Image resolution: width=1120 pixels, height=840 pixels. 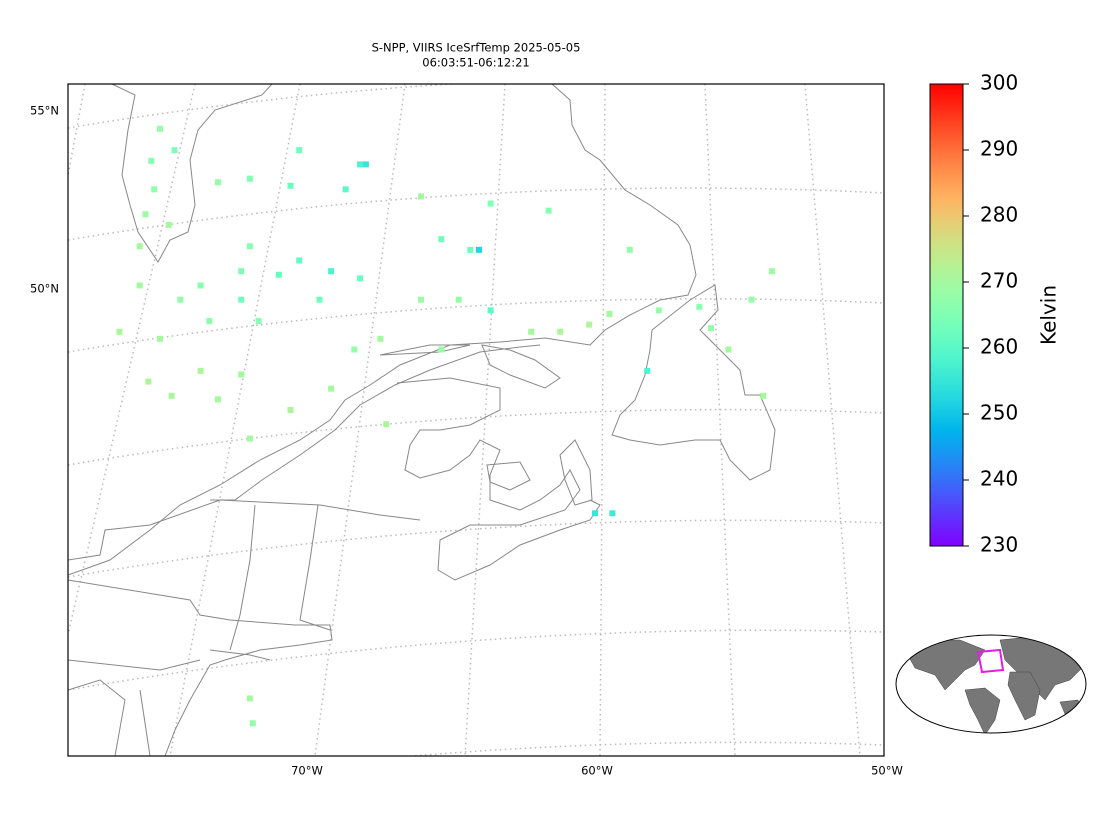 What do you see at coordinates (307, 771) in the screenshot?
I see `lon-label: 70°W` at bounding box center [307, 771].